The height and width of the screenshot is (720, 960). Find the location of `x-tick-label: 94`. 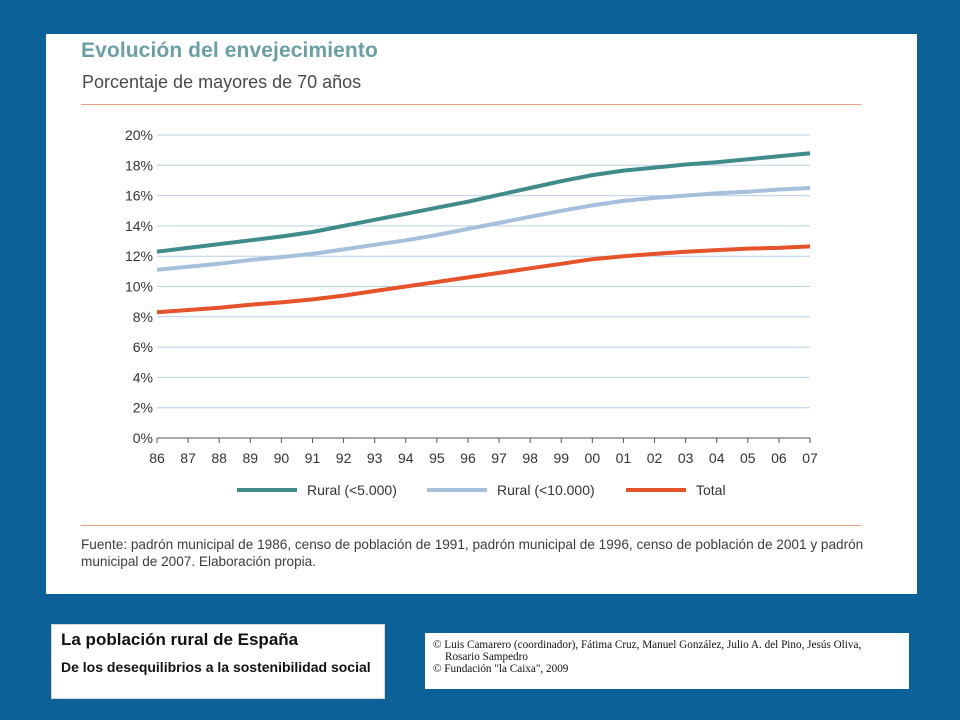

x-tick-label: 94 is located at coordinates (406, 458).